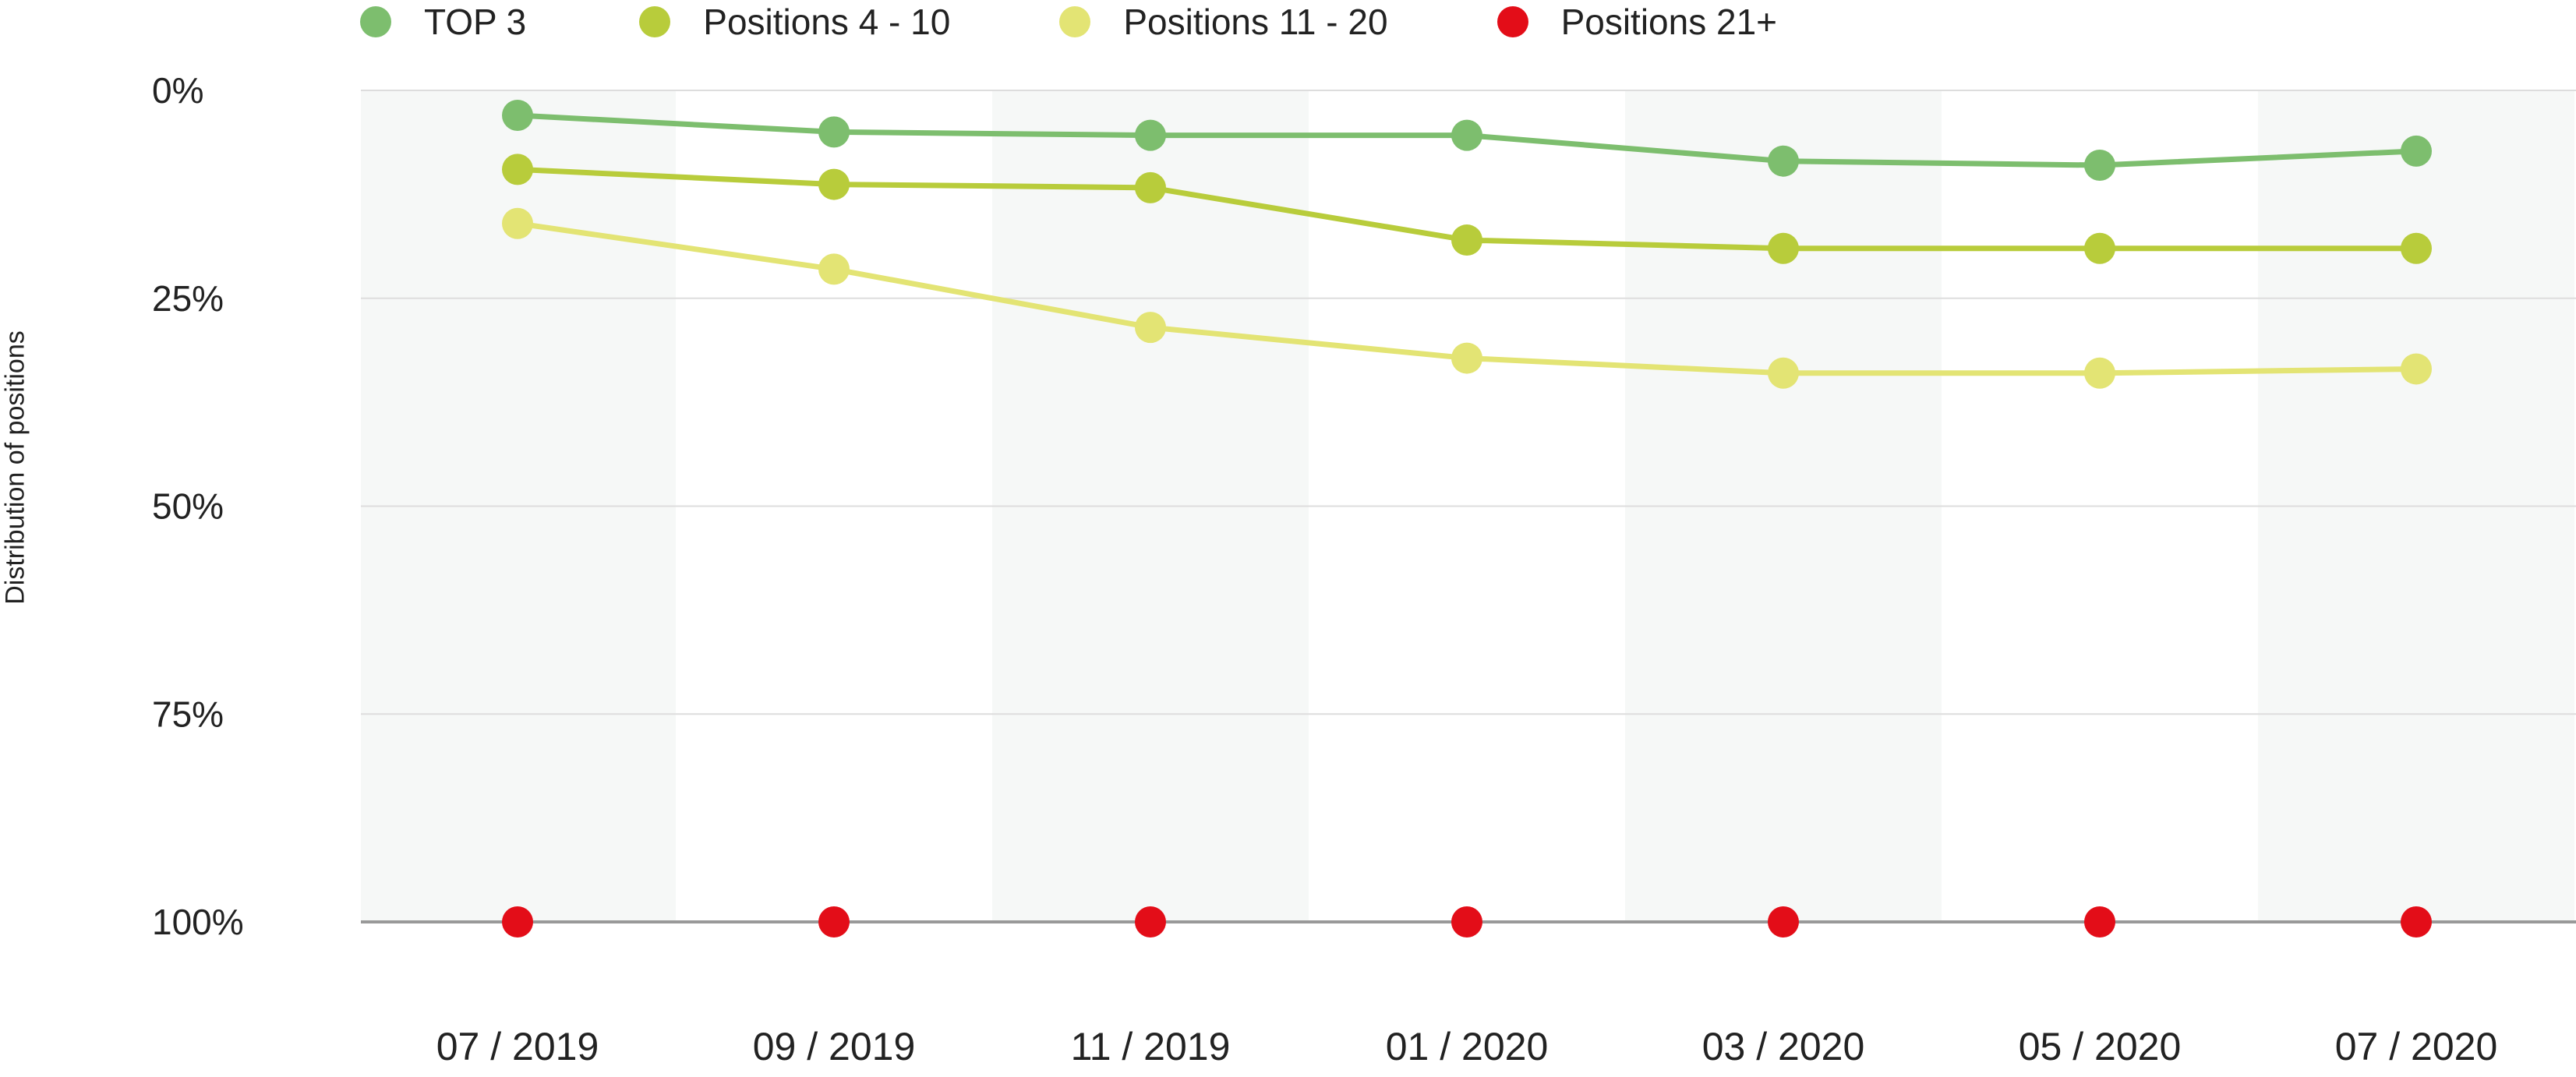  I want to click on x-tick-label: 07 / 2019, so click(517, 1046).